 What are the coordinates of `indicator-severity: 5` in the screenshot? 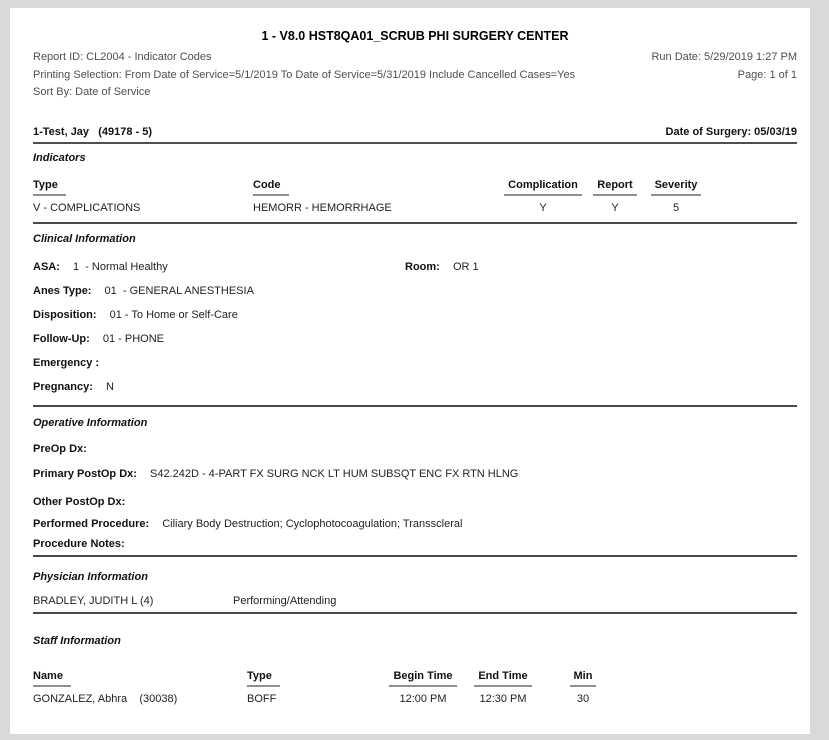 It's located at (676, 207).